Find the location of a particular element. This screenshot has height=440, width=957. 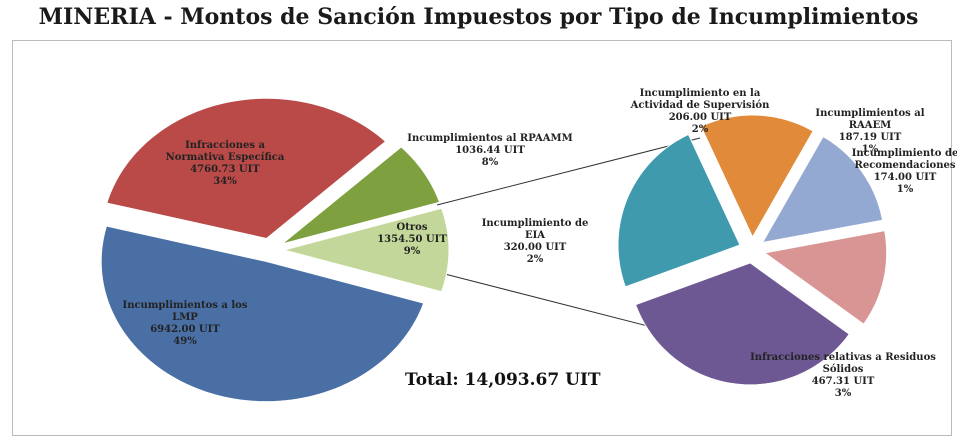

value-label: 187.19 UIT is located at coordinates (870, 137).